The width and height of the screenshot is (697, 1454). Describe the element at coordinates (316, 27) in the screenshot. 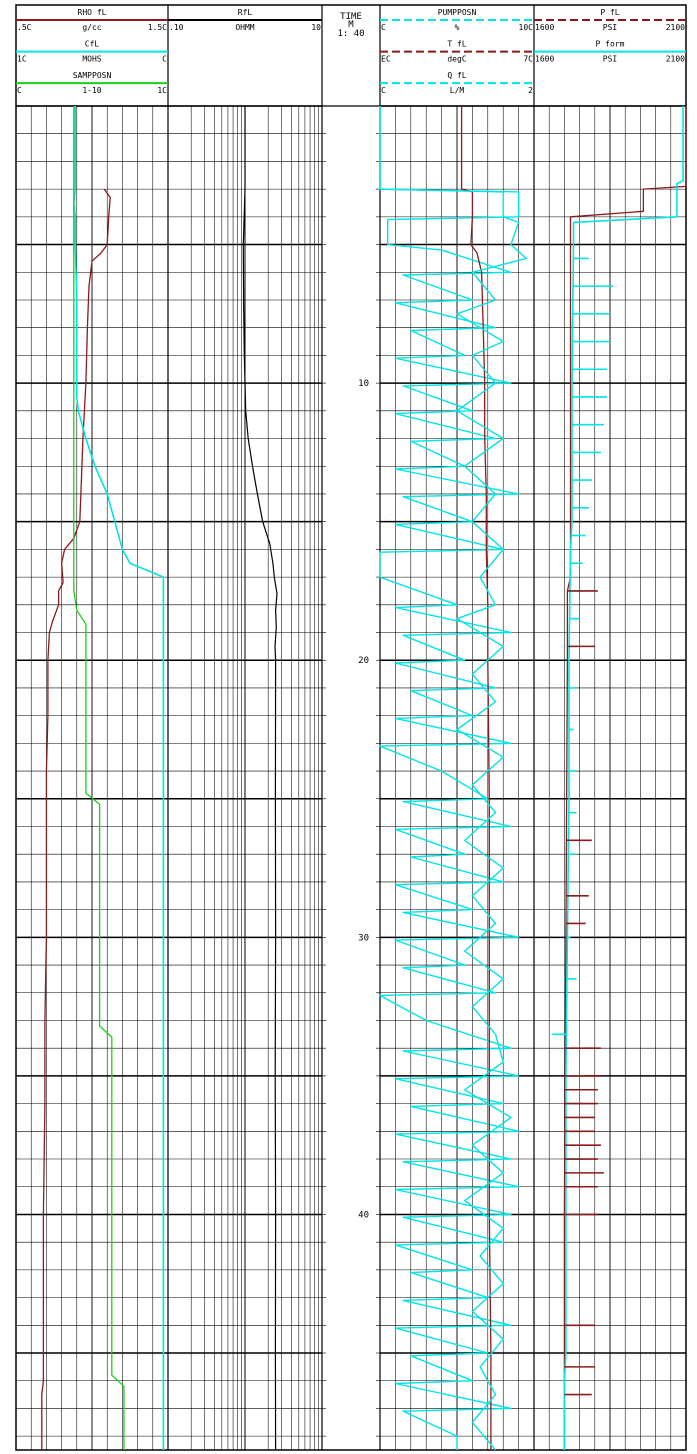

I see `track2-scale-max: 10` at that location.